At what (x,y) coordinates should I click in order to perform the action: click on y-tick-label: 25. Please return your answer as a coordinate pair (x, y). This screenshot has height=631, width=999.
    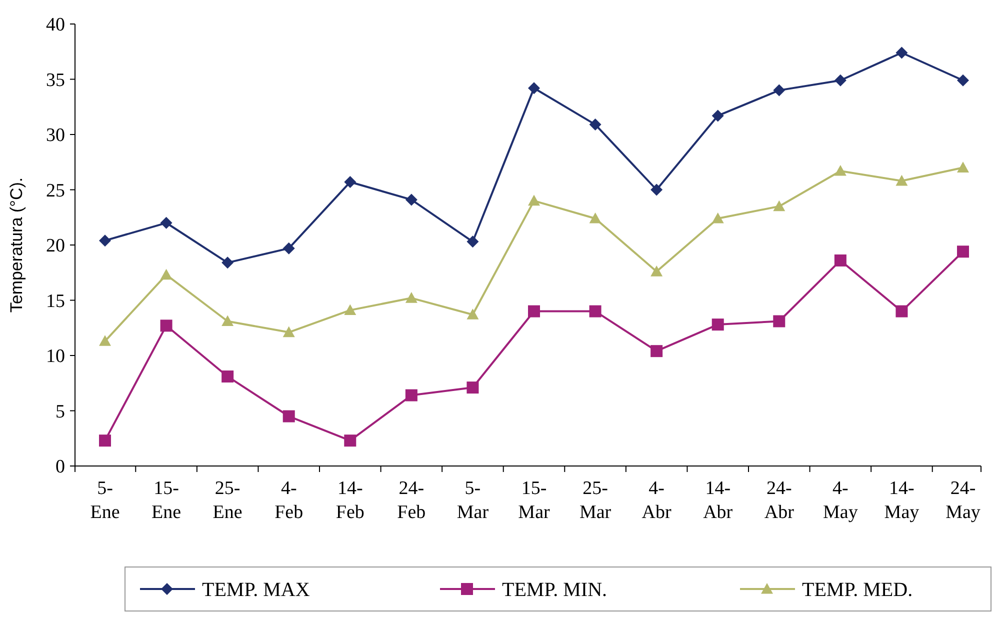
    Looking at the image, I should click on (55, 191).